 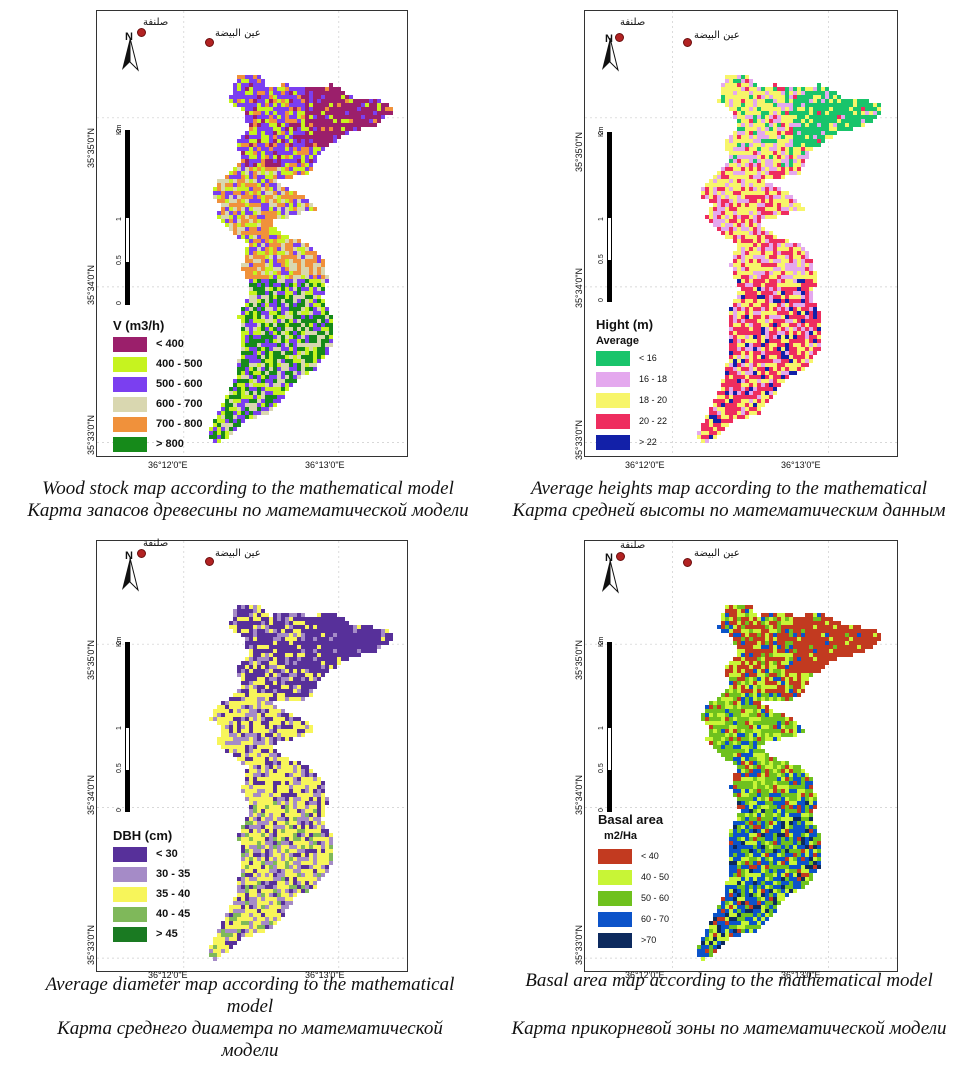 I want to click on legend-item: 60 - 70, so click(x=633, y=919).